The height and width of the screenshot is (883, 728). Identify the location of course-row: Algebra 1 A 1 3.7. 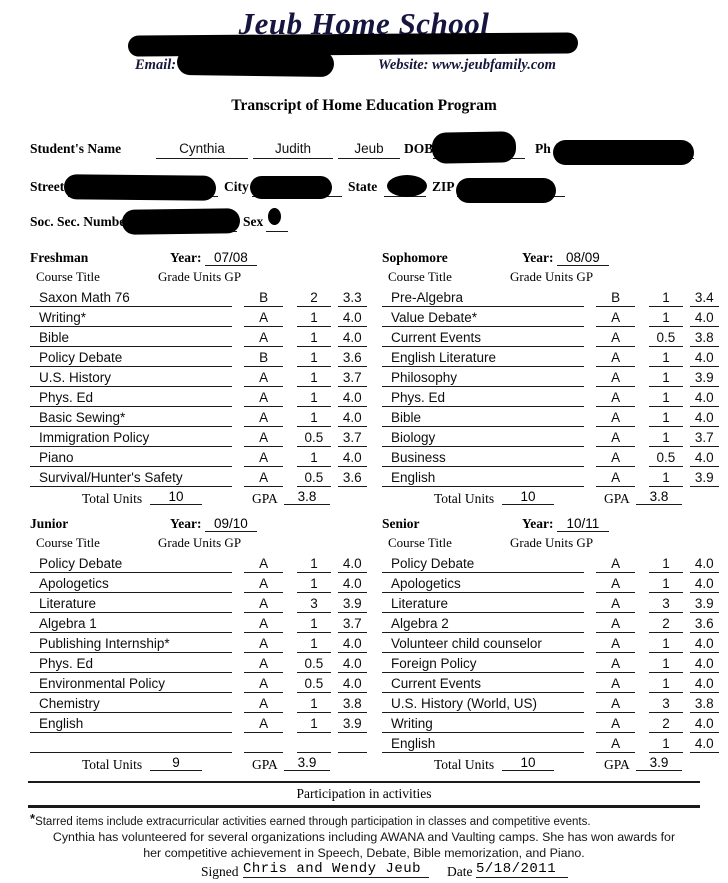
(199, 623).